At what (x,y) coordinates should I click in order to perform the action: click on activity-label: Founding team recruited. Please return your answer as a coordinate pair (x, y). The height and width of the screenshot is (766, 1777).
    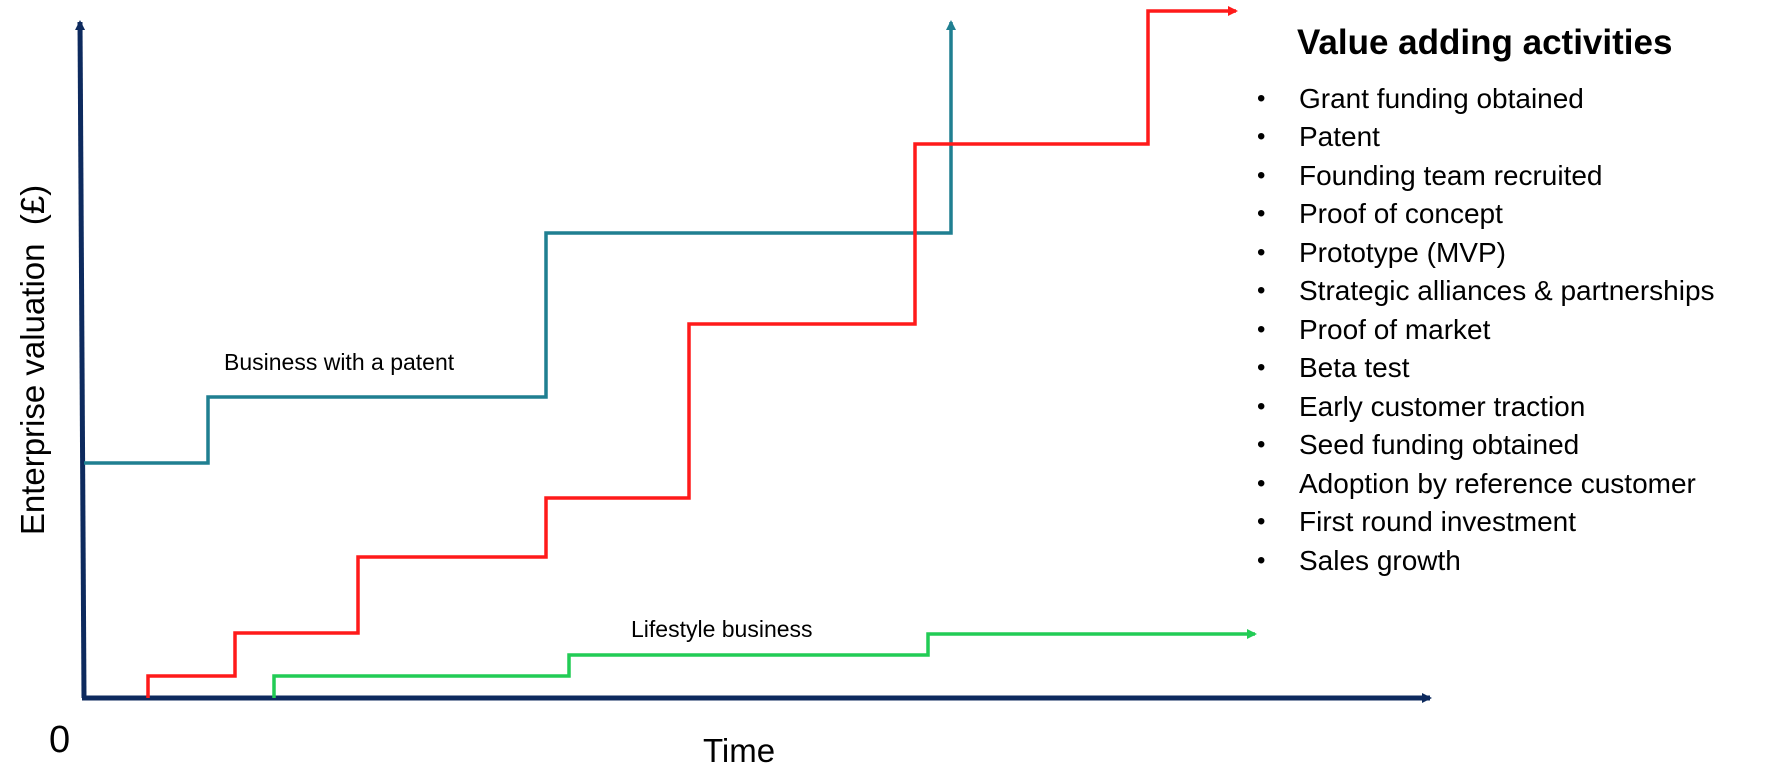
    Looking at the image, I should click on (1451, 175).